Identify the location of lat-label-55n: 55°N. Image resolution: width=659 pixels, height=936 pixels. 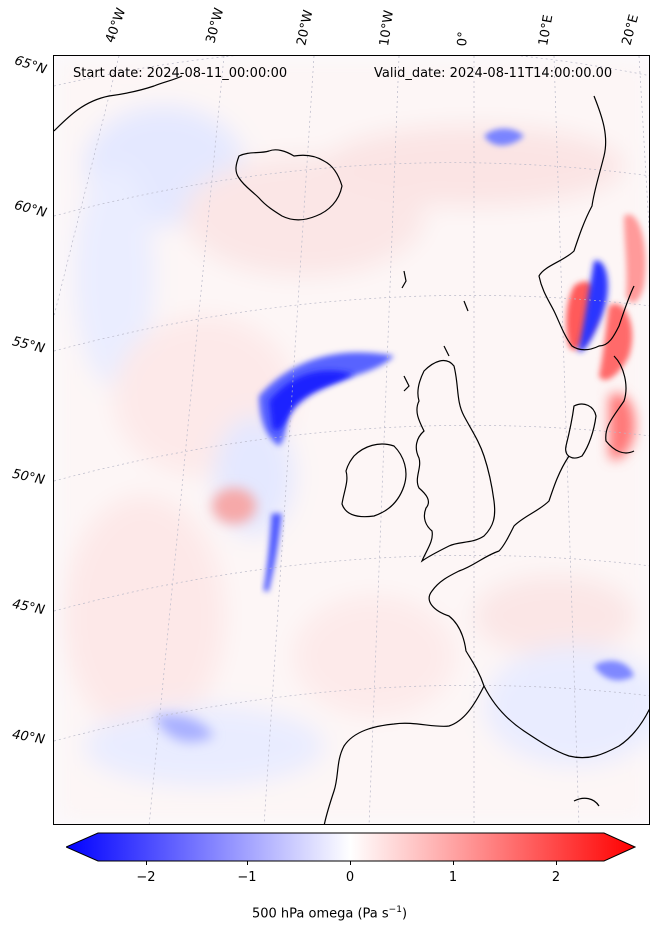
(28, 345).